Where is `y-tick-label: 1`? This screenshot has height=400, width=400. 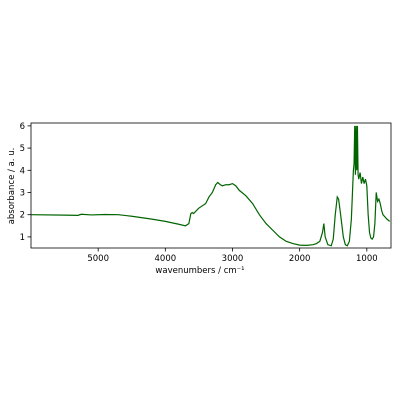 y-tick-label: 1 is located at coordinates (22, 238).